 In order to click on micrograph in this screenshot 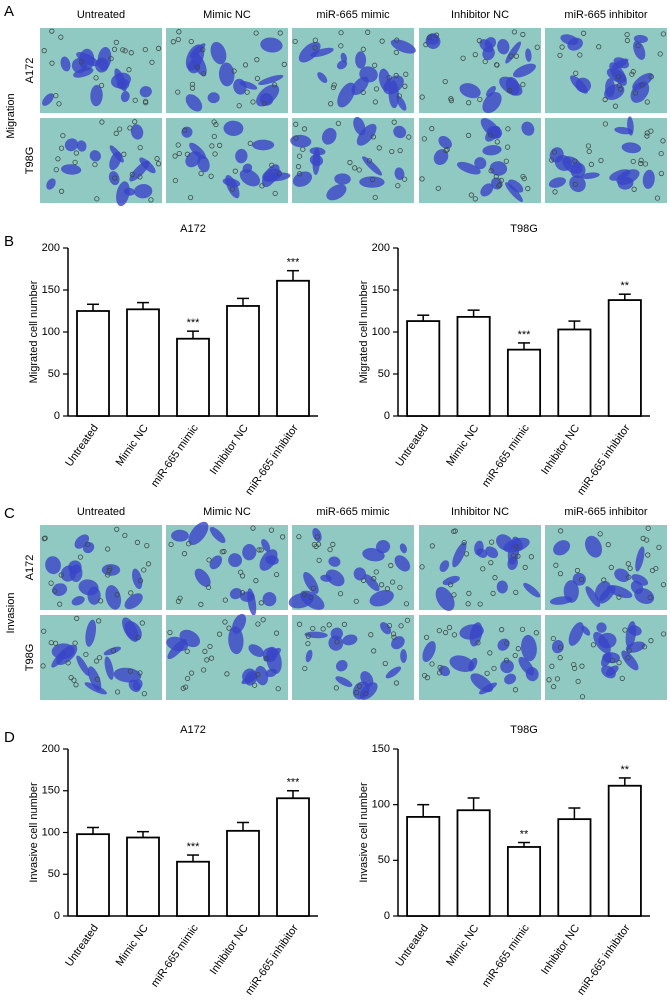, I will do `click(480, 160)`.